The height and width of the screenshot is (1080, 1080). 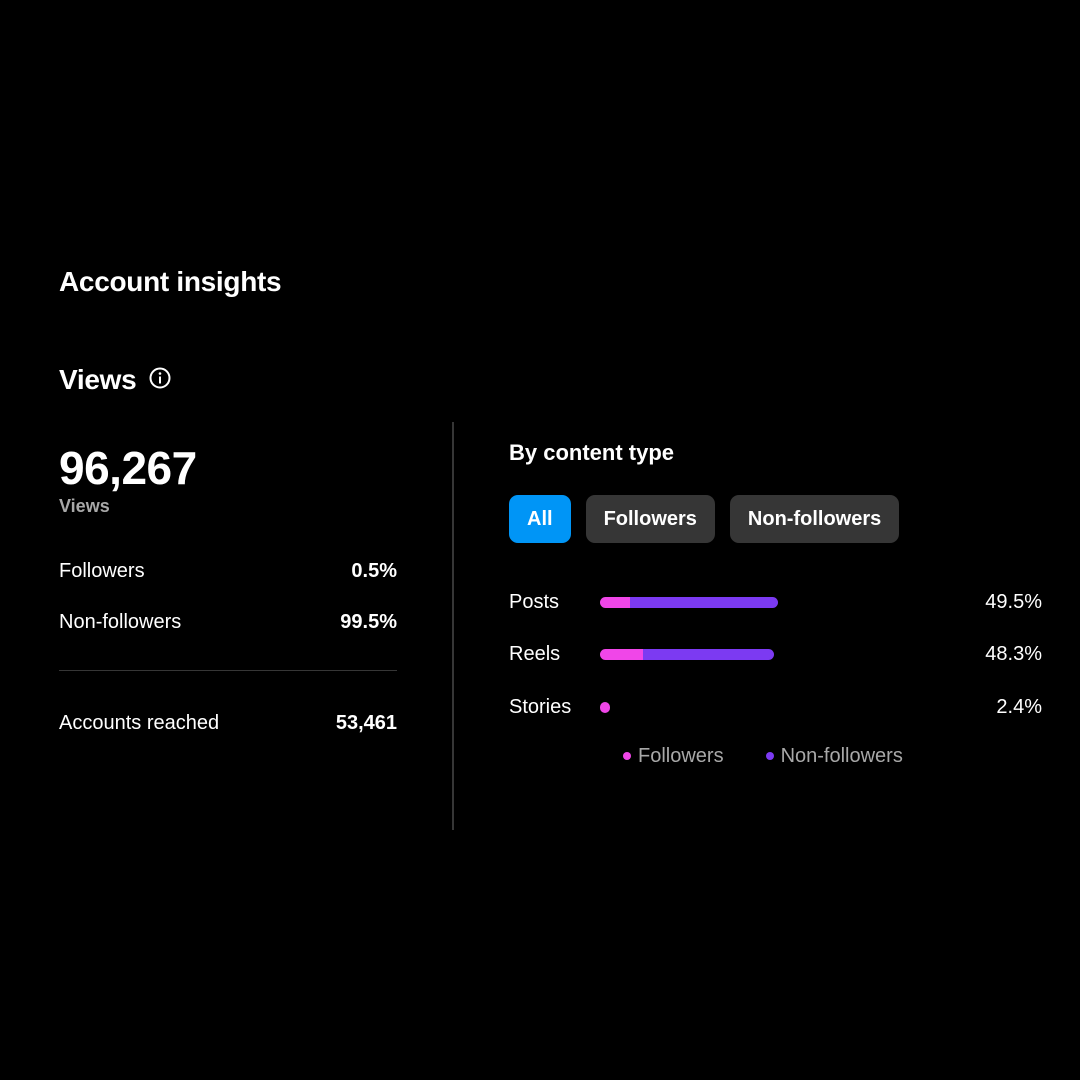 I want to click on bar-stories, so click(x=605, y=707).